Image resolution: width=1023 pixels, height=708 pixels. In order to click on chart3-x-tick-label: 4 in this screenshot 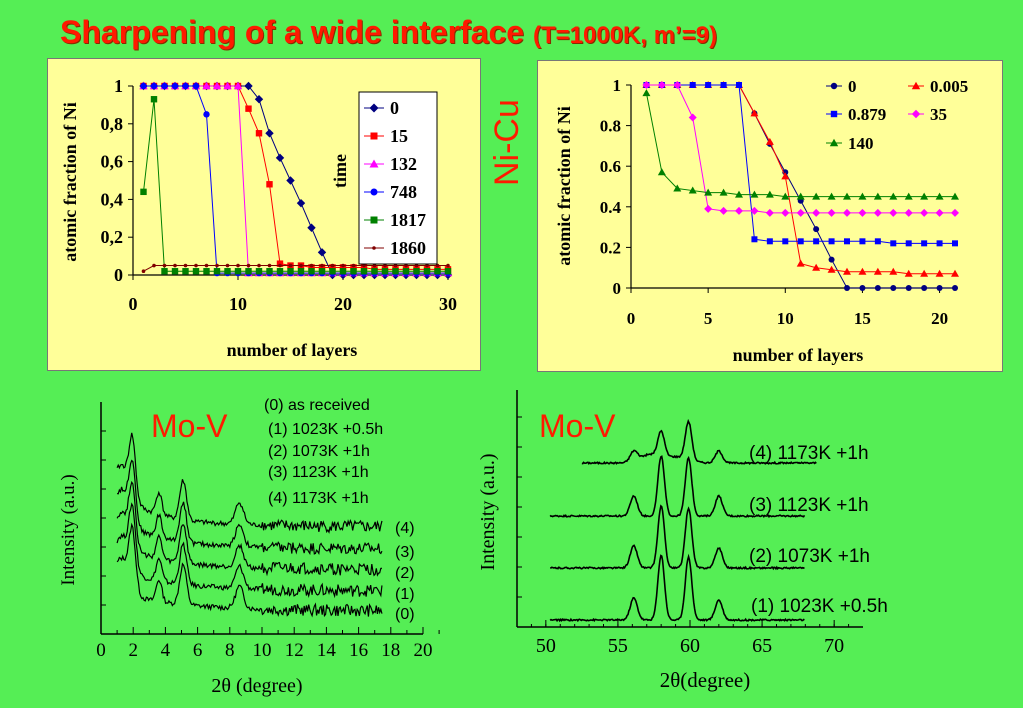, I will do `click(166, 650)`.